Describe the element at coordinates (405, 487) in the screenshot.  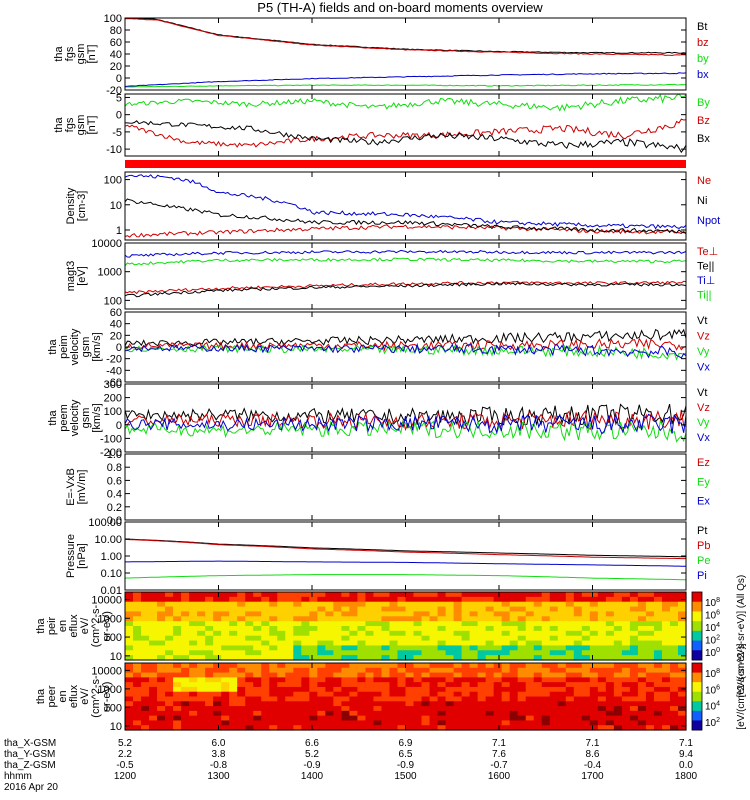
I see `panel-frame` at that location.